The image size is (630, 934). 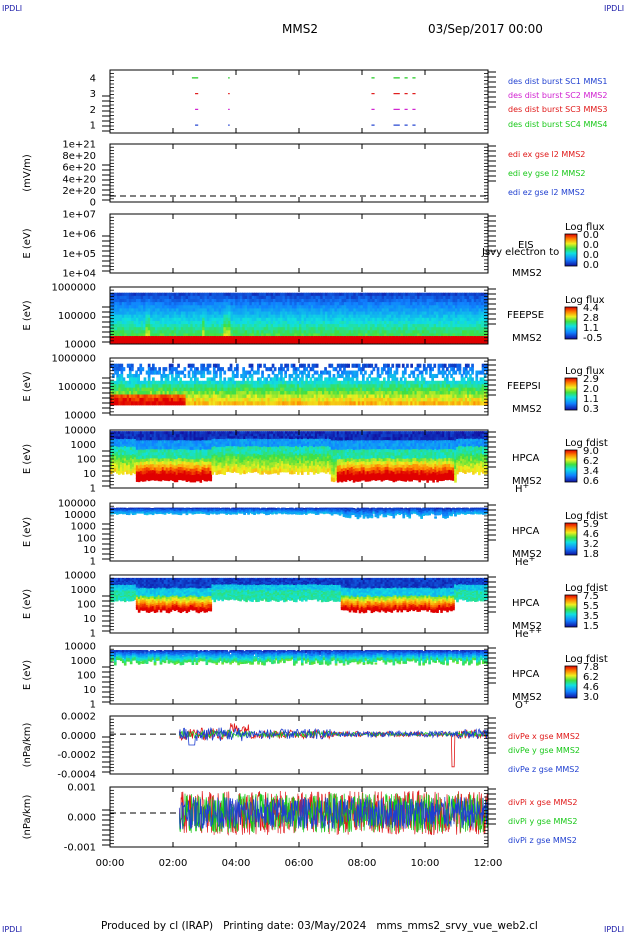 I want to click on hpca-h-ytick: 10000, so click(x=80, y=431).